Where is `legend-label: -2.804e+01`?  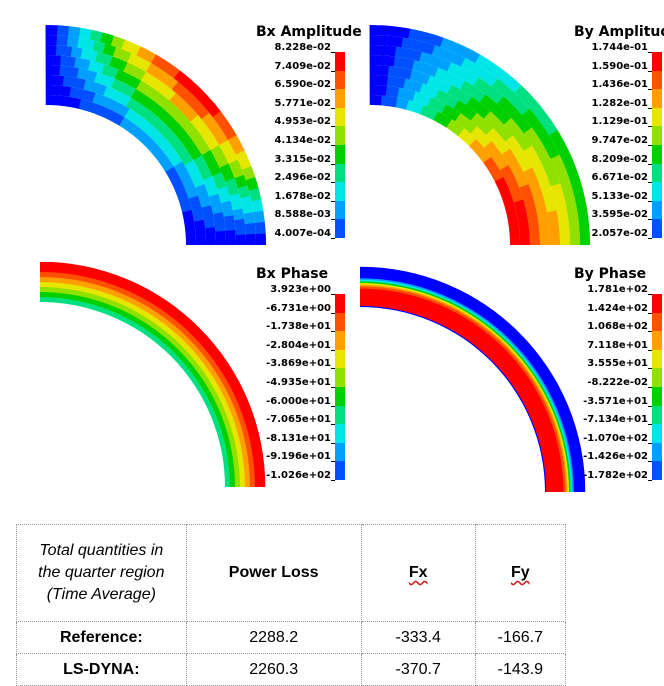
legend-label: -2.804e+01 is located at coordinates (298, 345).